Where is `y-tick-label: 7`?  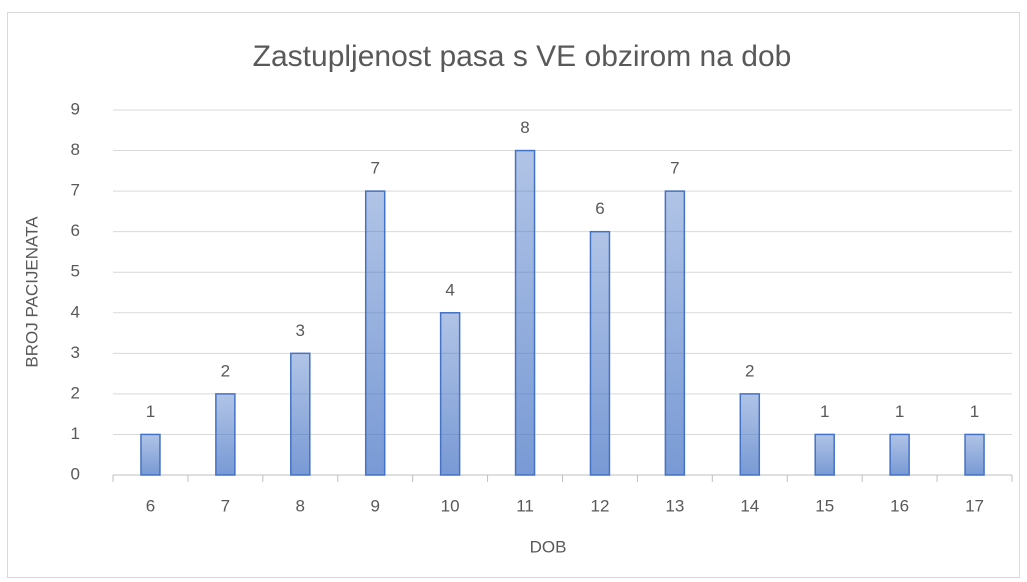 y-tick-label: 7 is located at coordinates (75, 190).